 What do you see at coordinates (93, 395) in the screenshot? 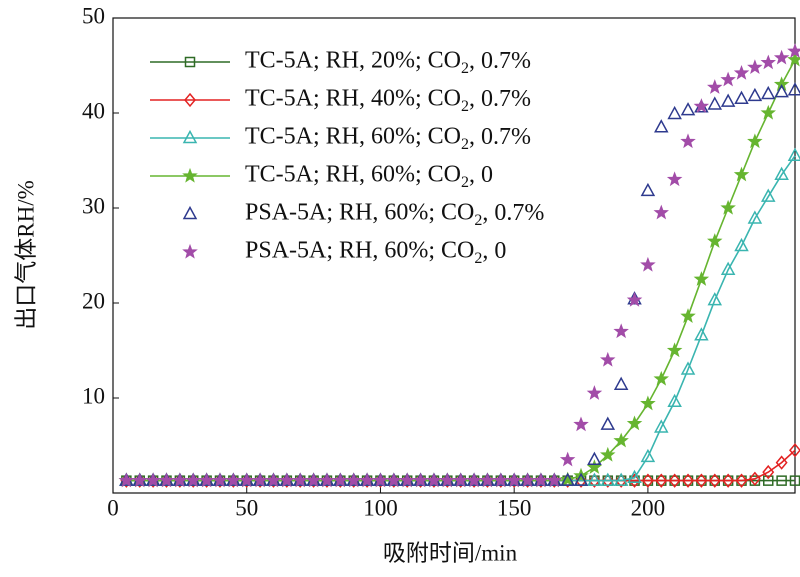
I see `y-tick-label: 10` at bounding box center [93, 395].